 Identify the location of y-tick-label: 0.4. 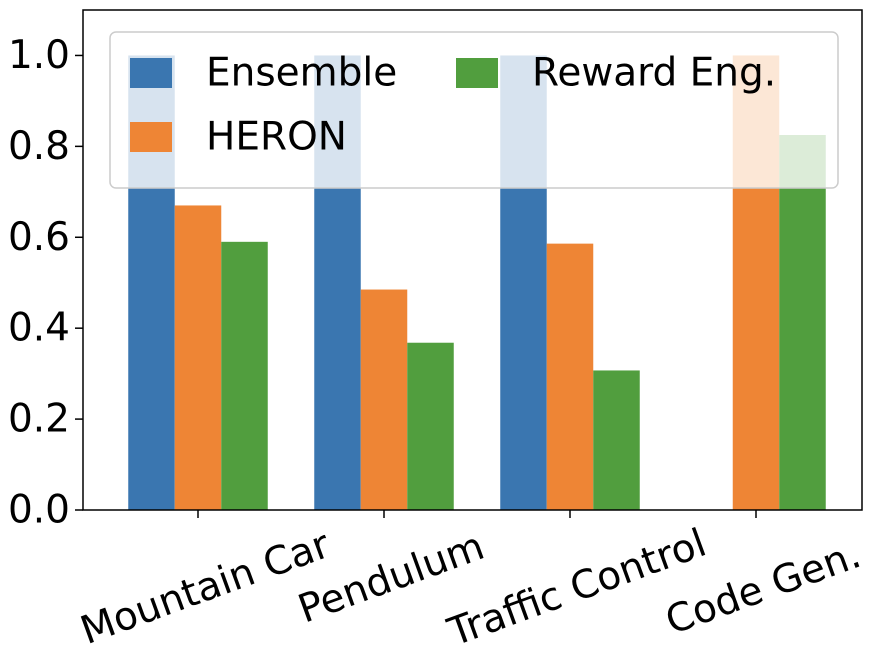
(39, 328).